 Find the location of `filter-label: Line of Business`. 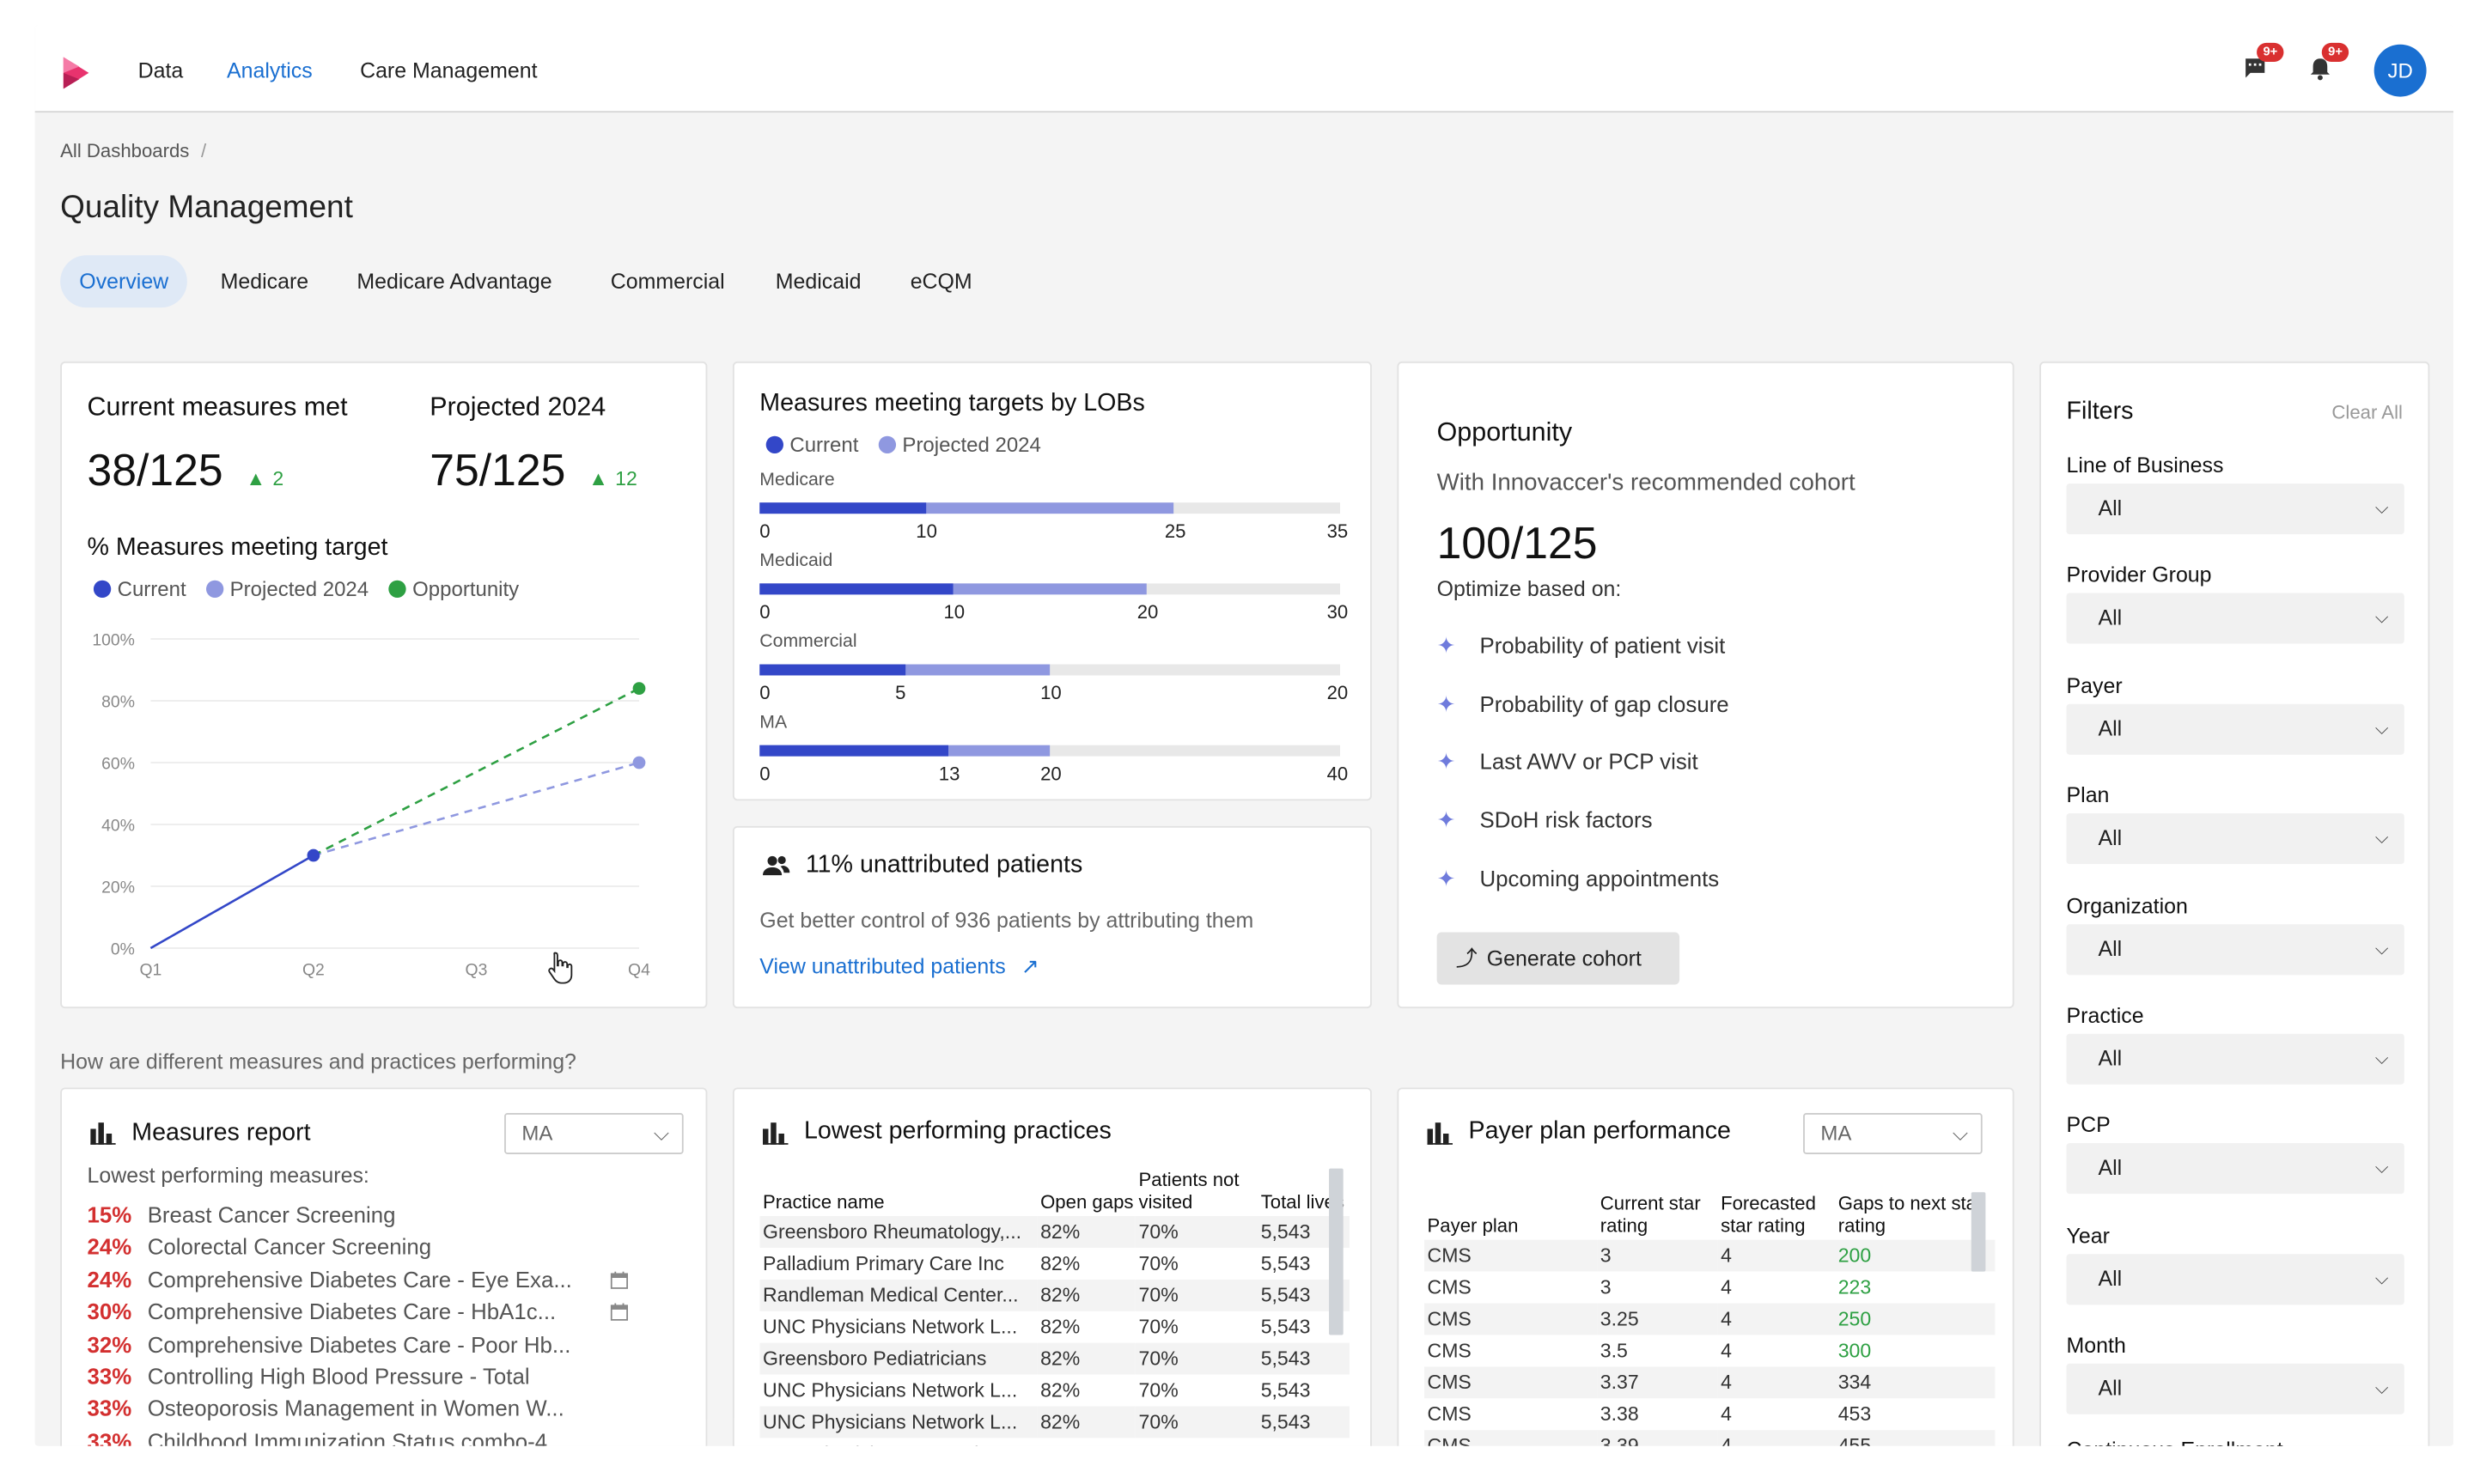

filter-label: Line of Business is located at coordinates (2145, 465).